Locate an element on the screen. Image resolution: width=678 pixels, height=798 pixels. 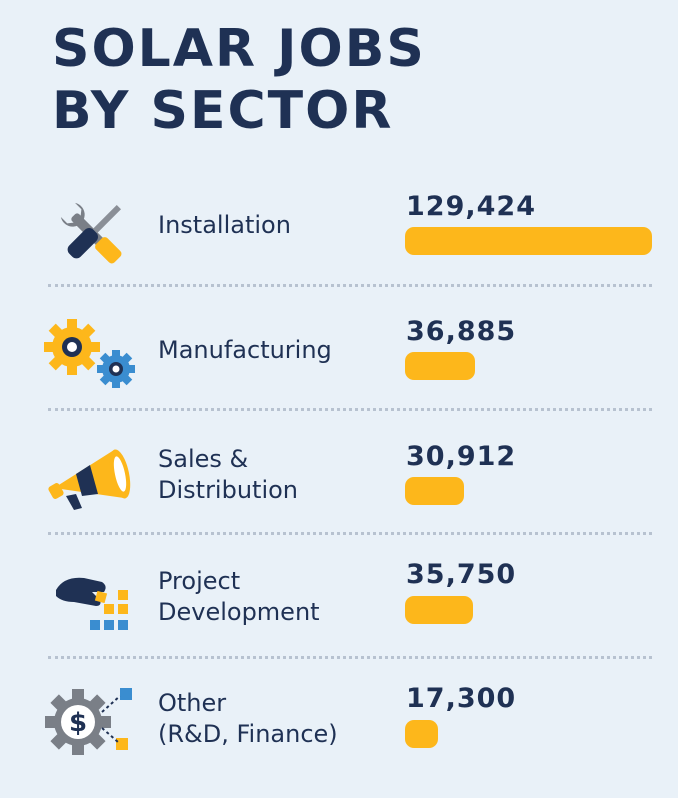
title-line-1: SOLAR JOBS is located at coordinates (239, 49).